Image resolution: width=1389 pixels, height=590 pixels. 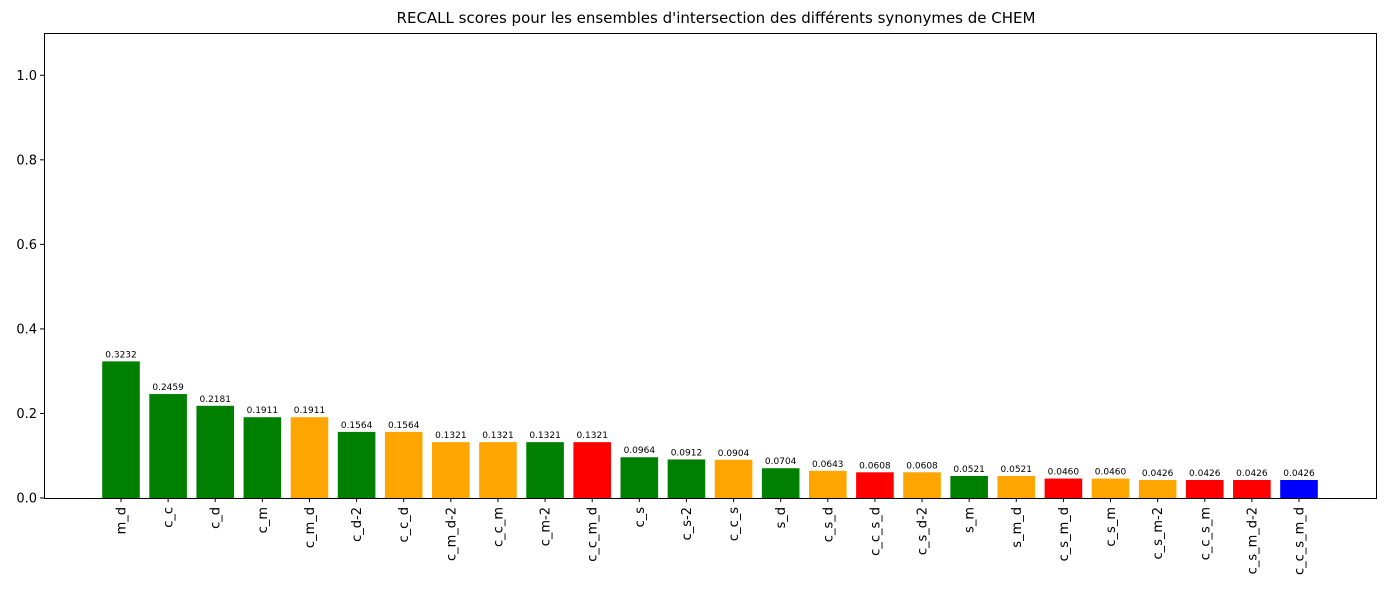 I want to click on x-tick-label: m_d, so click(x=122, y=520).